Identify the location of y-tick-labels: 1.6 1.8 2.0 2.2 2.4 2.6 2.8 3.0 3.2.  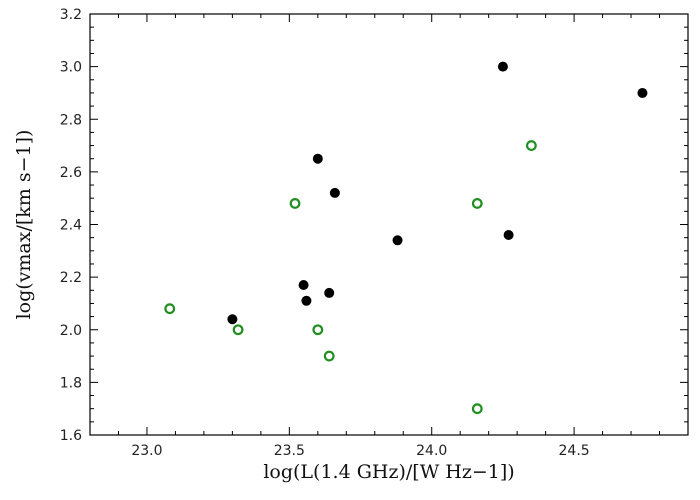
(71, 225).